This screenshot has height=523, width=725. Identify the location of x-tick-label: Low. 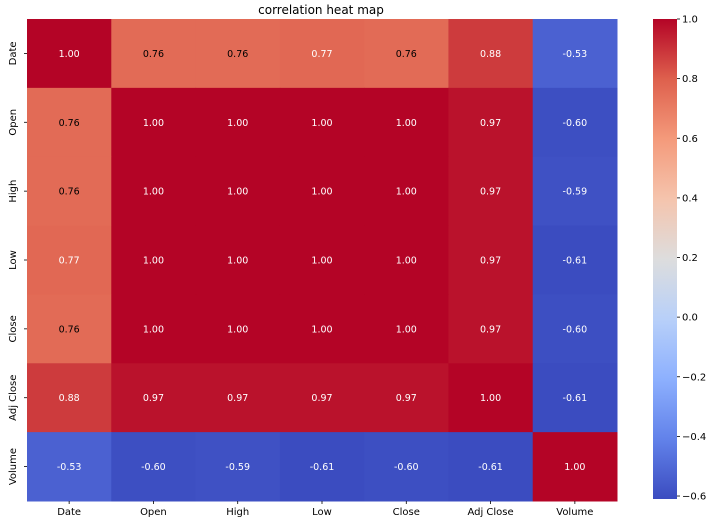
(322, 512).